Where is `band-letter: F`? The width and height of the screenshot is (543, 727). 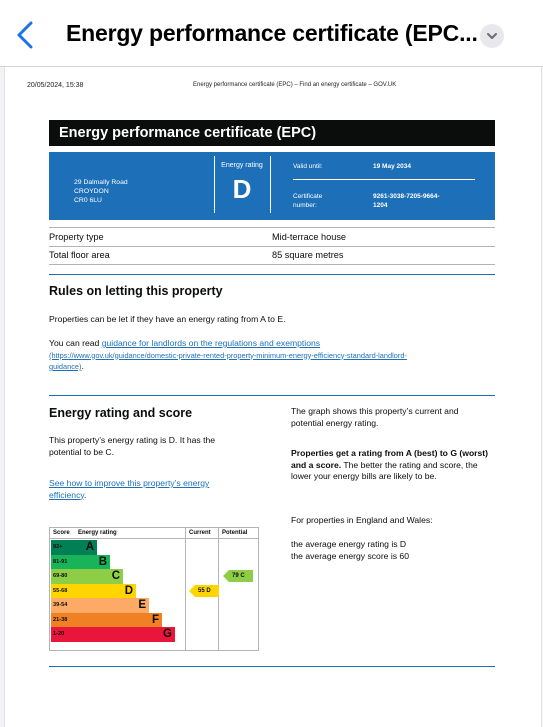 band-letter: F is located at coordinates (155, 619).